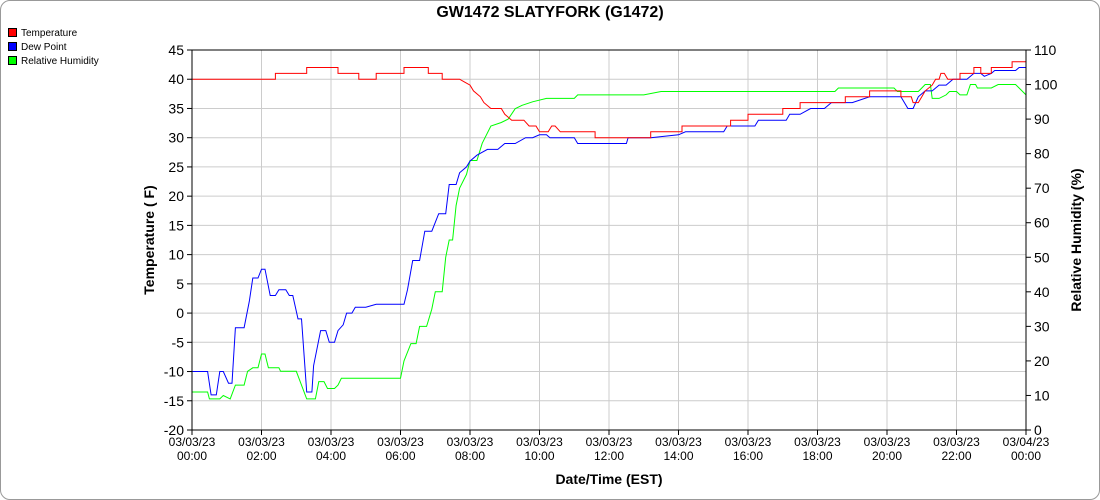 The width and height of the screenshot is (1100, 500). I want to click on y-tick-label: 20, so click(176, 196).